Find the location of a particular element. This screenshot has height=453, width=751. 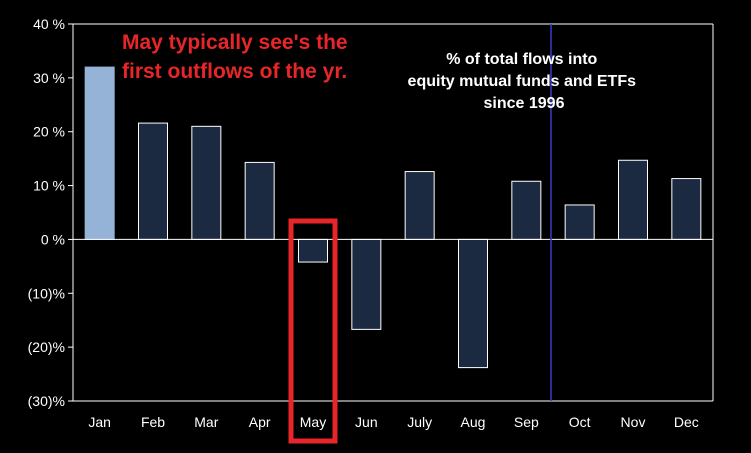

x-tick-label: May is located at coordinates (313, 422).